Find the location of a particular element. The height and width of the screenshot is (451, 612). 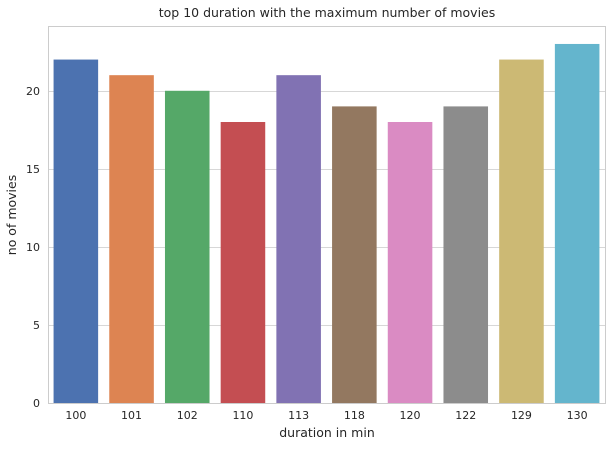

y-axis-label: no of movies is located at coordinates (11, 215).